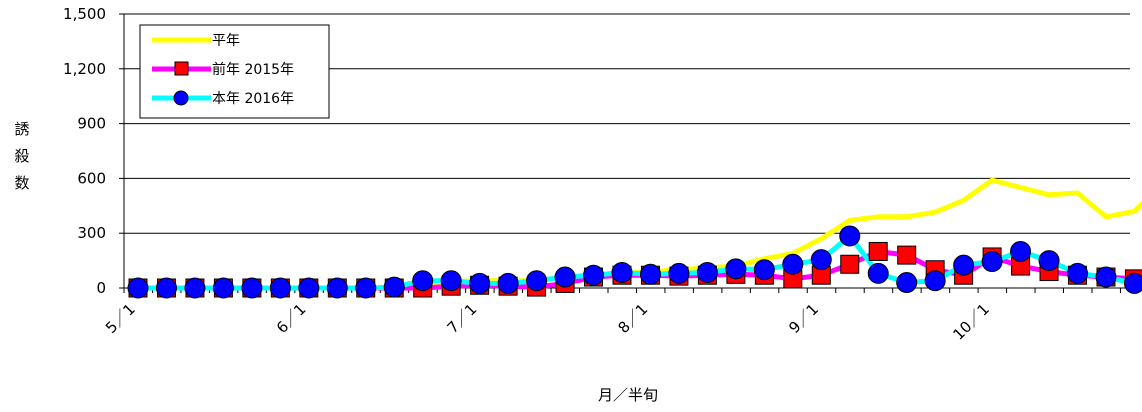 This screenshot has height=412, width=1142. What do you see at coordinates (101, 288) in the screenshot?
I see `y-tick-label: 0` at bounding box center [101, 288].